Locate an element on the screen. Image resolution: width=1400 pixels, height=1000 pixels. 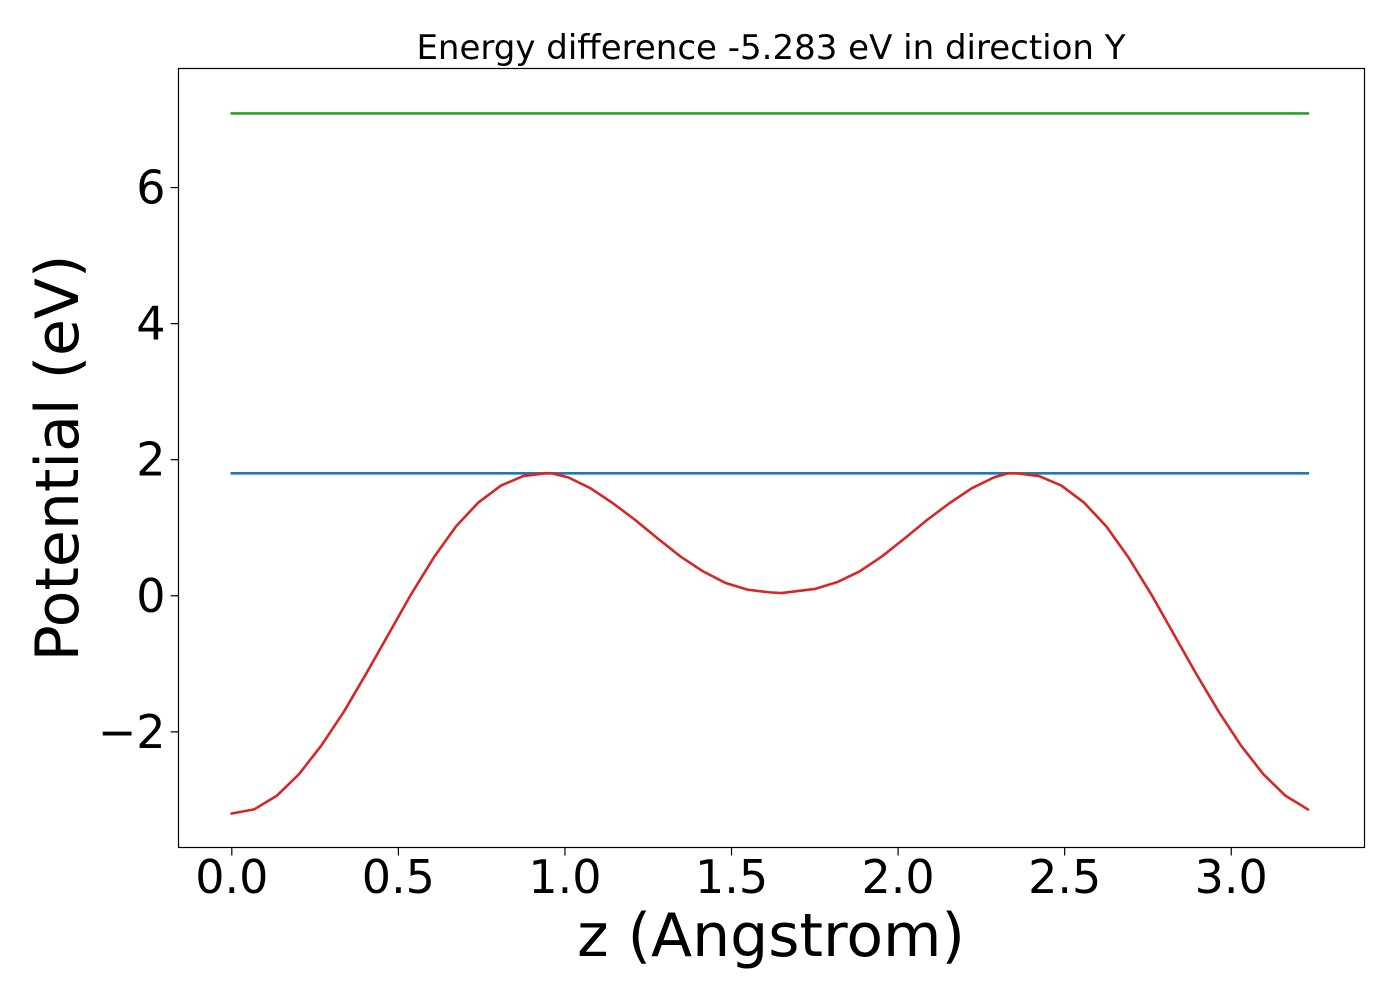
x-tick-label: 2.5 is located at coordinates (1064, 877).